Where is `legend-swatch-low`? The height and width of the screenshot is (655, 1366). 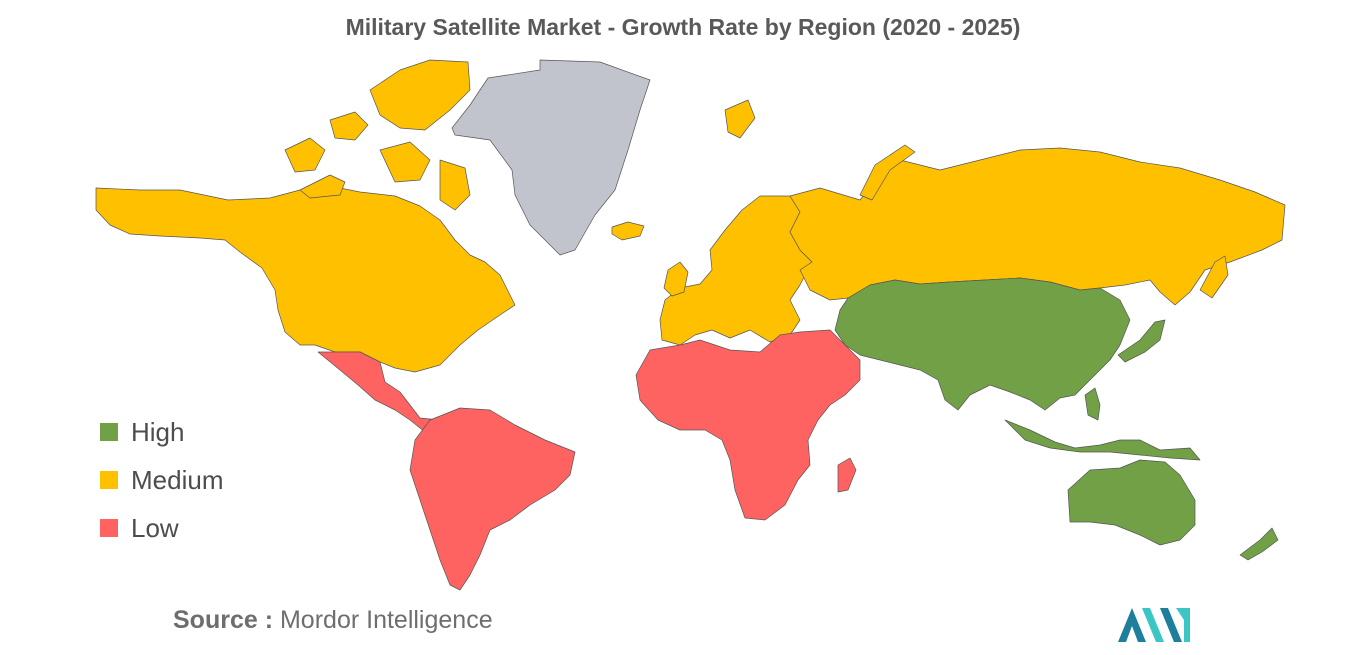 legend-swatch-low is located at coordinates (109, 528).